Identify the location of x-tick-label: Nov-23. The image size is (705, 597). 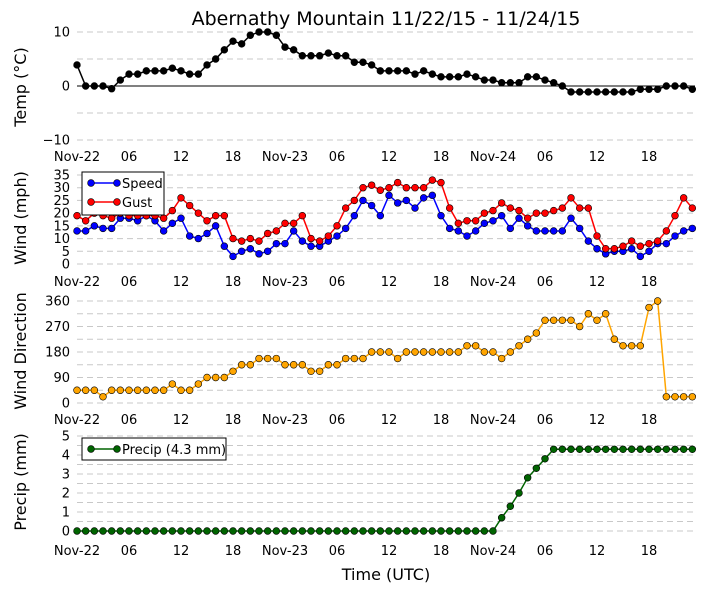
(285, 420).